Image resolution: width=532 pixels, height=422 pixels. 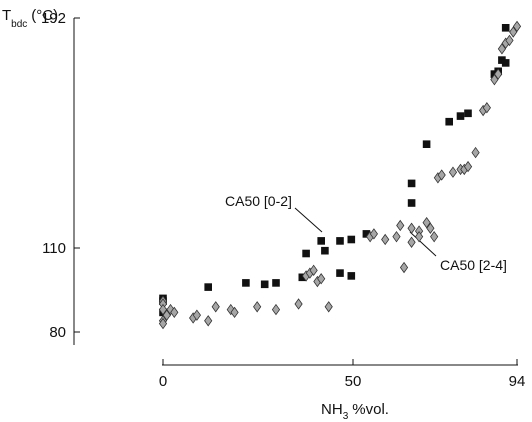 I want to click on y-axis: 192 110 80 Tbdc (°C), so click(x=41, y=176).